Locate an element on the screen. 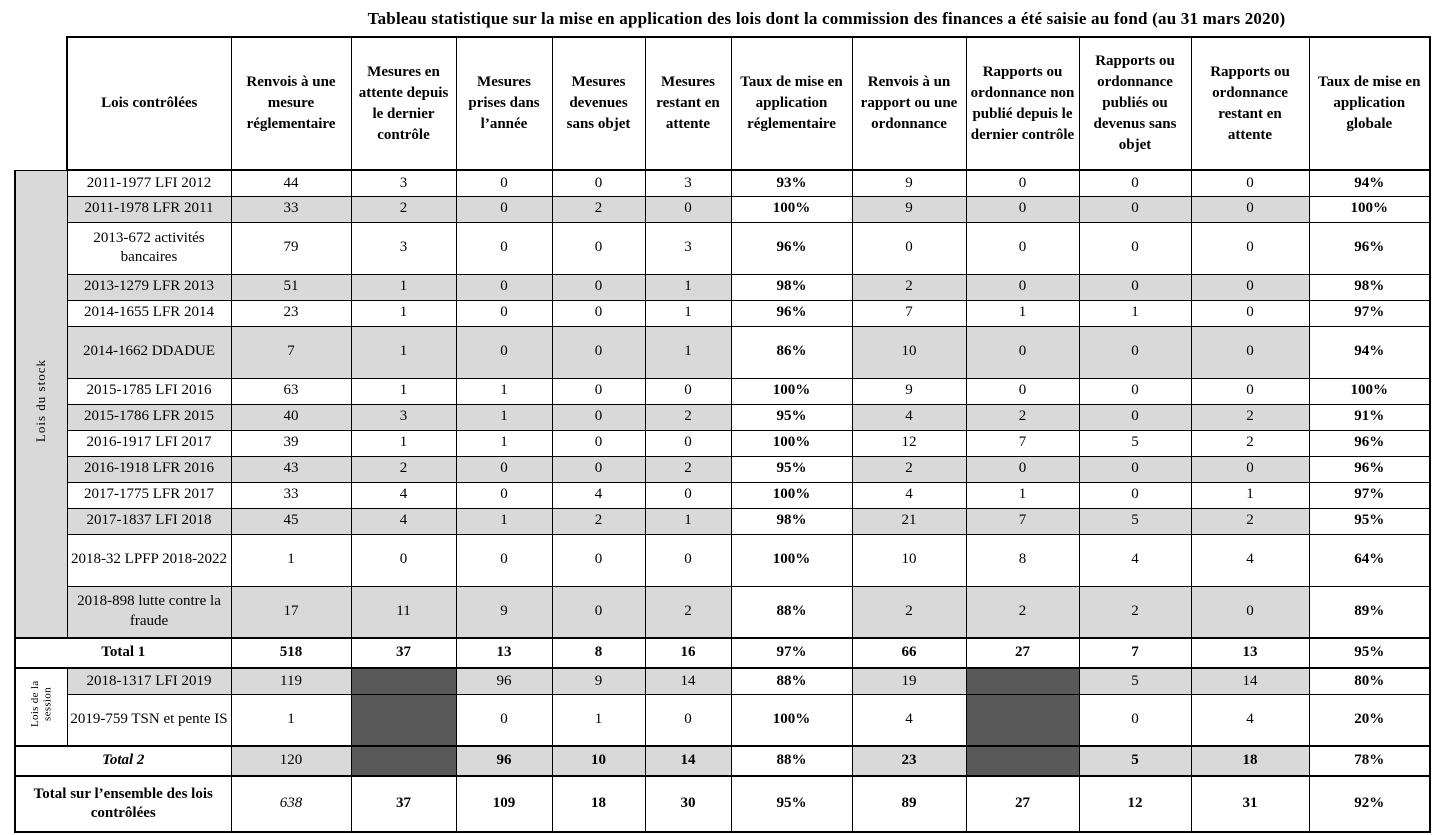  table-row: Total 1 518 37 13 8 16 97% 66 27 7 13 95% is located at coordinates (722, 653).